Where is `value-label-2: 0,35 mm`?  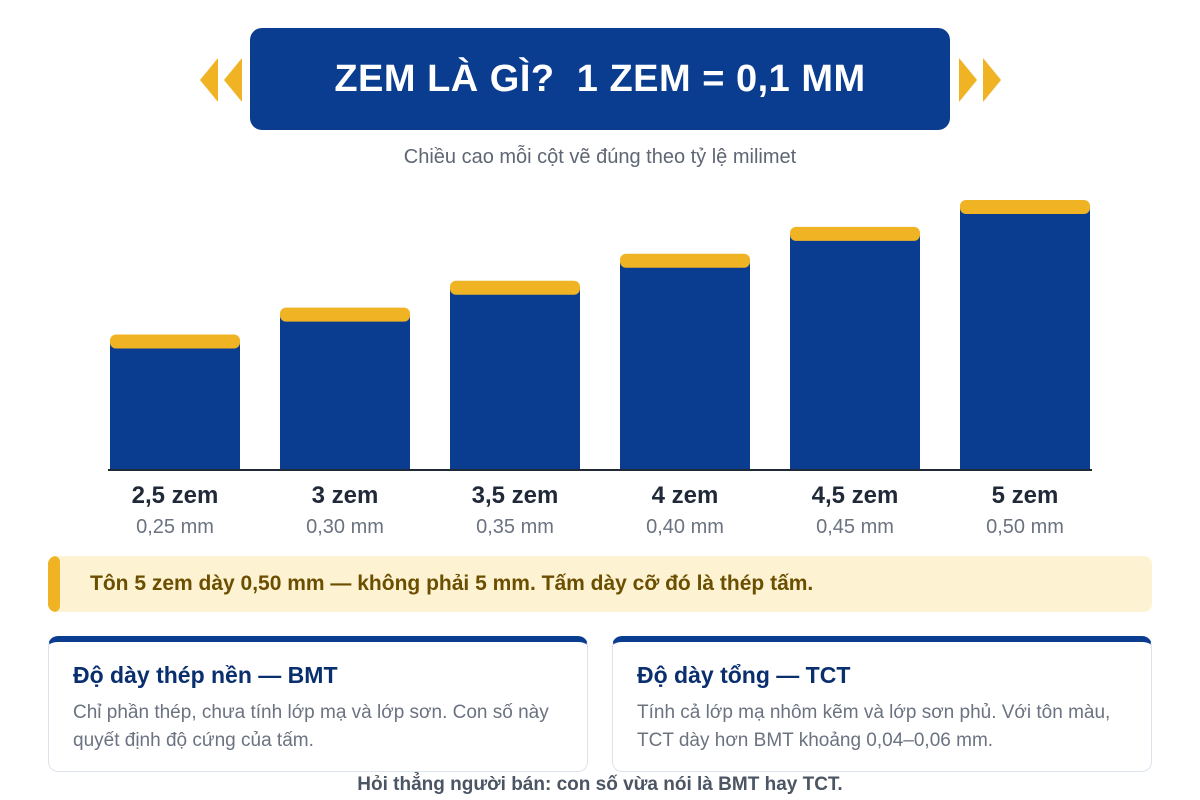
value-label-2: 0,35 mm is located at coordinates (515, 527).